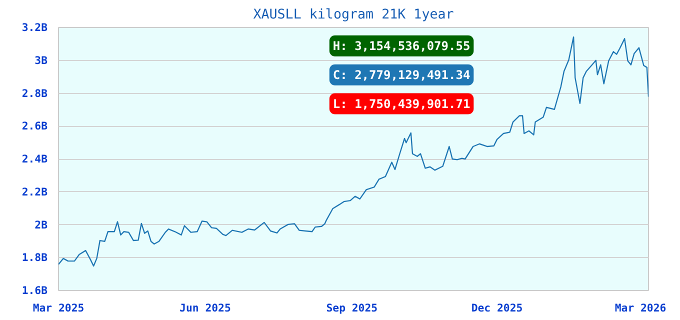 Image resolution: width=680 pixels, height=320 pixels. I want to click on y-tick-label: 2.4B, so click(35, 159).